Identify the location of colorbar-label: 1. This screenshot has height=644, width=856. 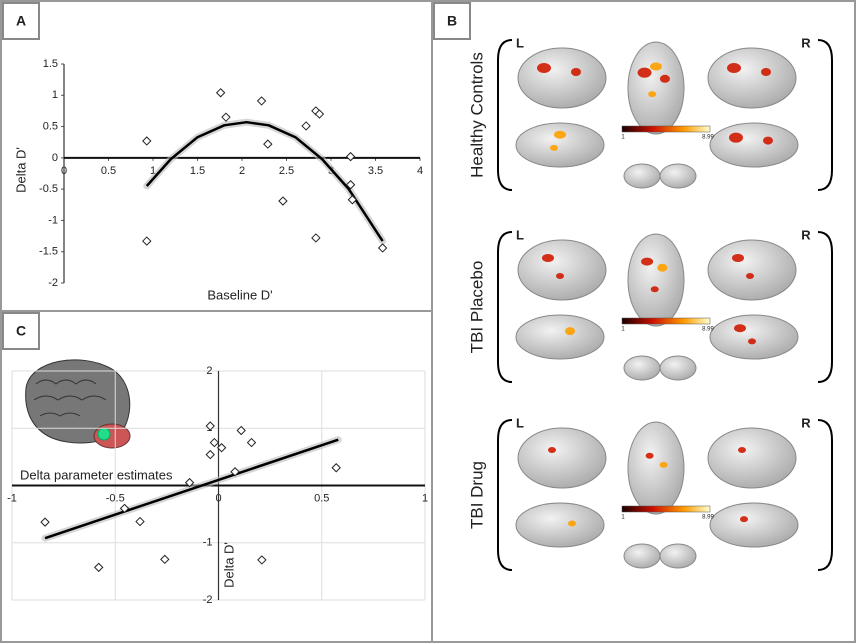
(623, 518).